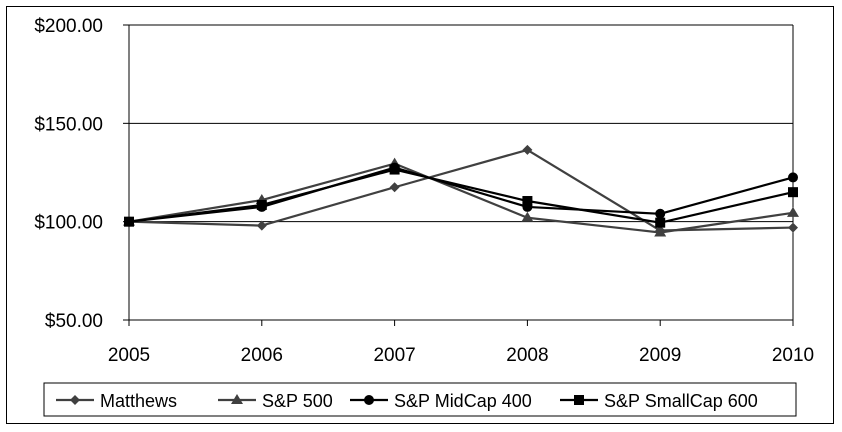 The image size is (842, 432). What do you see at coordinates (68, 223) in the screenshot?
I see `y-tick-label: $100.00` at bounding box center [68, 223].